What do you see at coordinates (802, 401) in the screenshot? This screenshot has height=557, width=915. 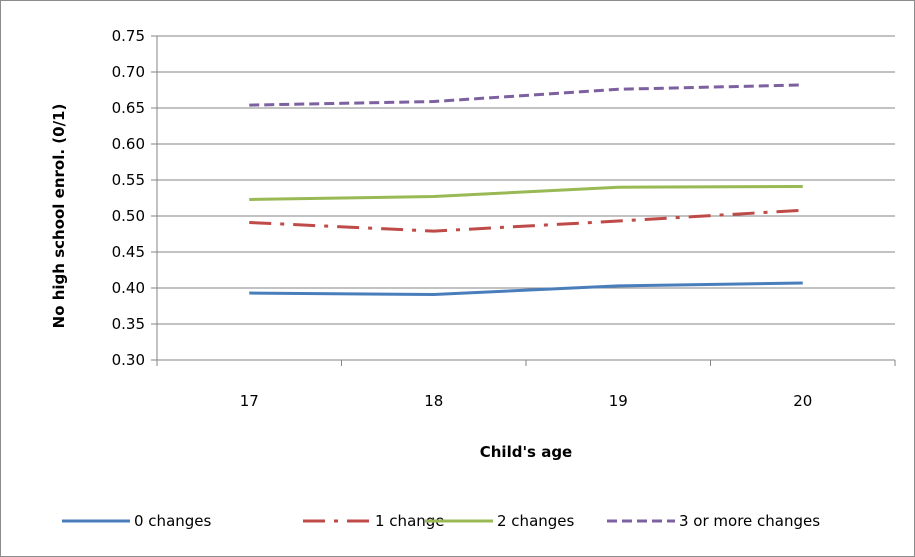 I see `x-tick-label: 20` at bounding box center [802, 401].